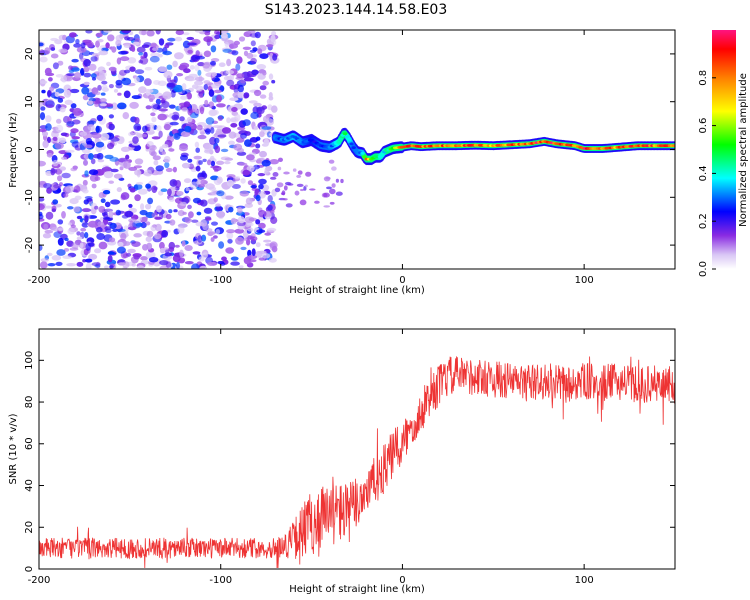 The height and width of the screenshot is (600, 750). What do you see at coordinates (29, 245) in the screenshot?
I see `y-tick-label: -20` at bounding box center [29, 245].